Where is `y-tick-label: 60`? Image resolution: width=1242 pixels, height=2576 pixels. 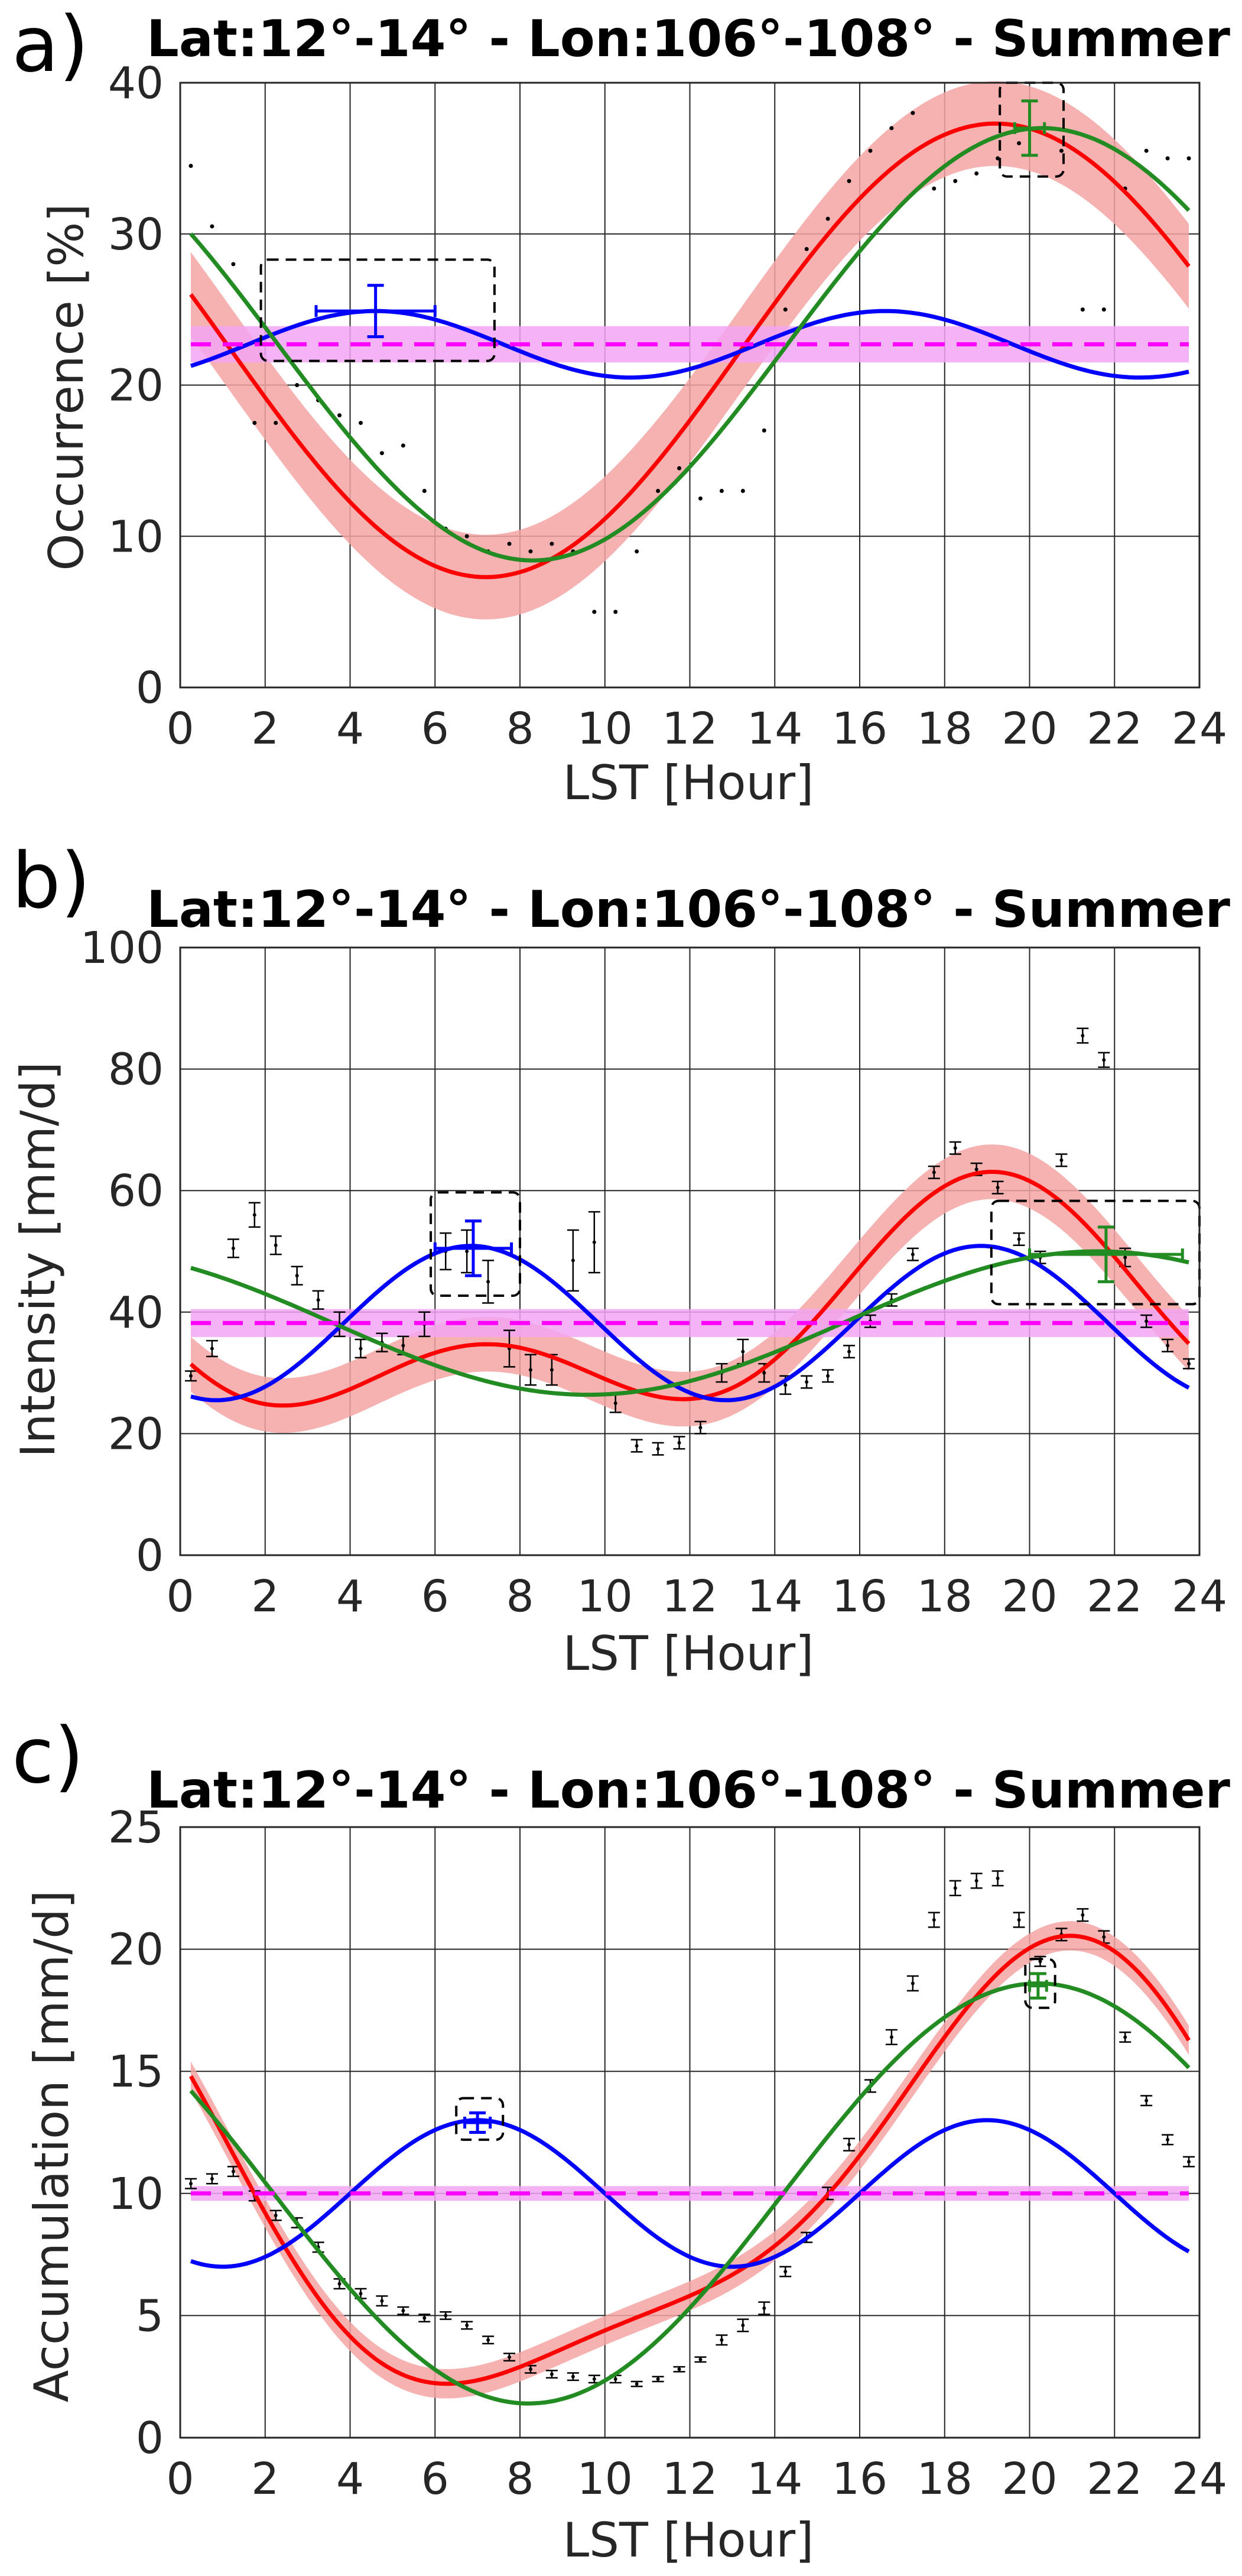
y-tick-label: 60 is located at coordinates (136, 1191).